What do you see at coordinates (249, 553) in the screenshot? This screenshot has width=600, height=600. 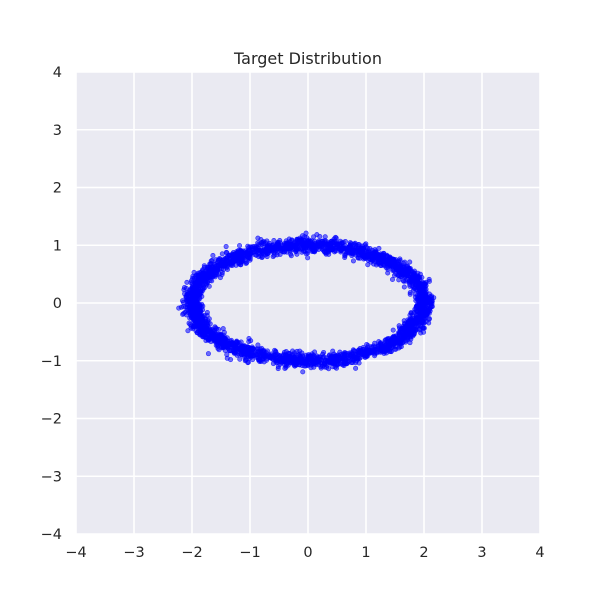 I see `x-tick-label: −1` at bounding box center [249, 553].